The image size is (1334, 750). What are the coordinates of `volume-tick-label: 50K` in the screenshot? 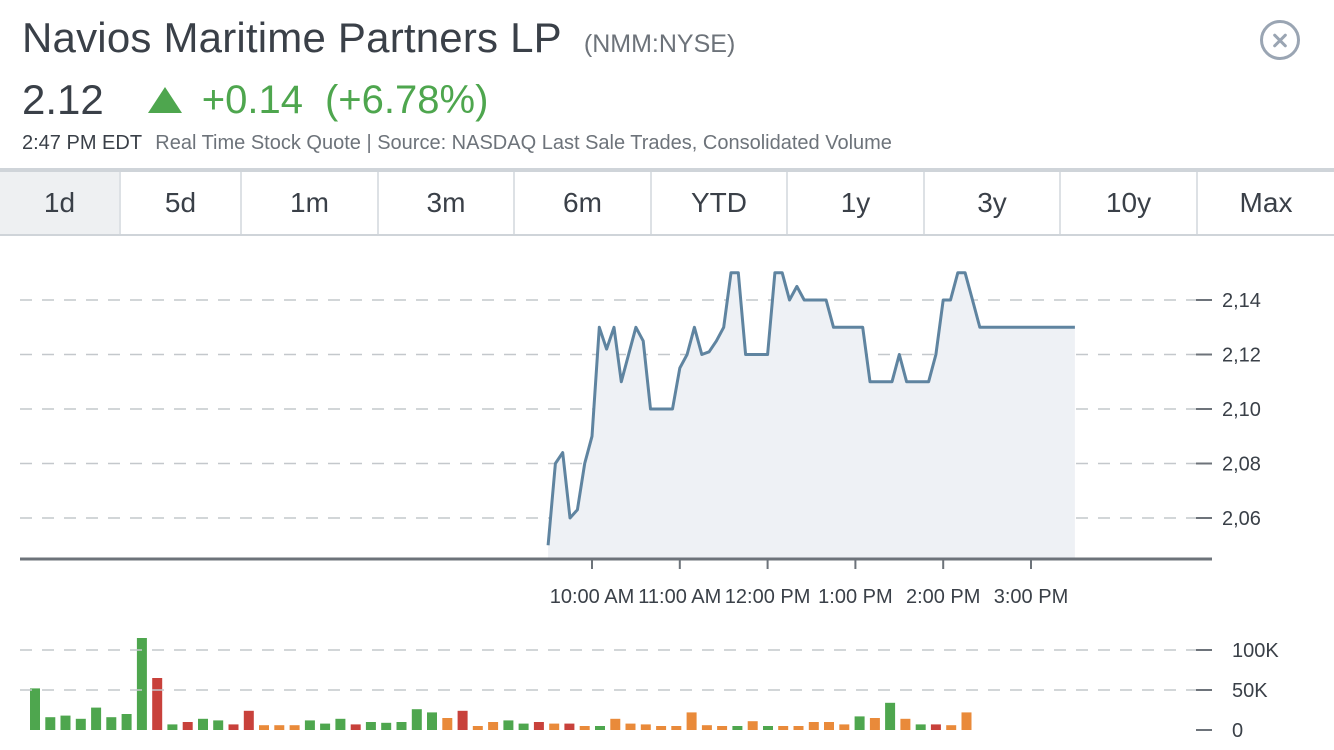 It's located at (1250, 691).